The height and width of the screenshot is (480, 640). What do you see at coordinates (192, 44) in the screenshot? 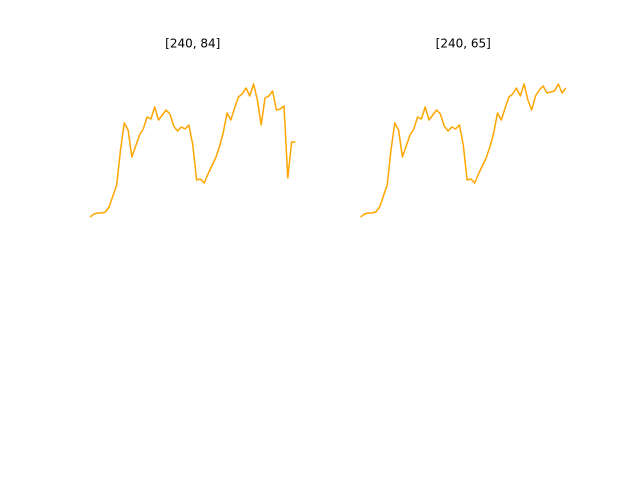
I see `chart-title: [240, 84]` at bounding box center [192, 44].